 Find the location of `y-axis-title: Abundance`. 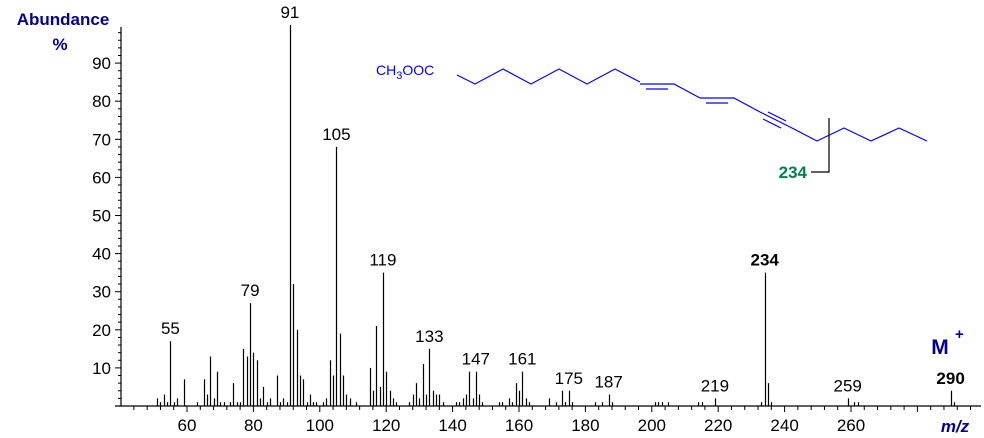

y-axis-title: Abundance is located at coordinates (63, 19).